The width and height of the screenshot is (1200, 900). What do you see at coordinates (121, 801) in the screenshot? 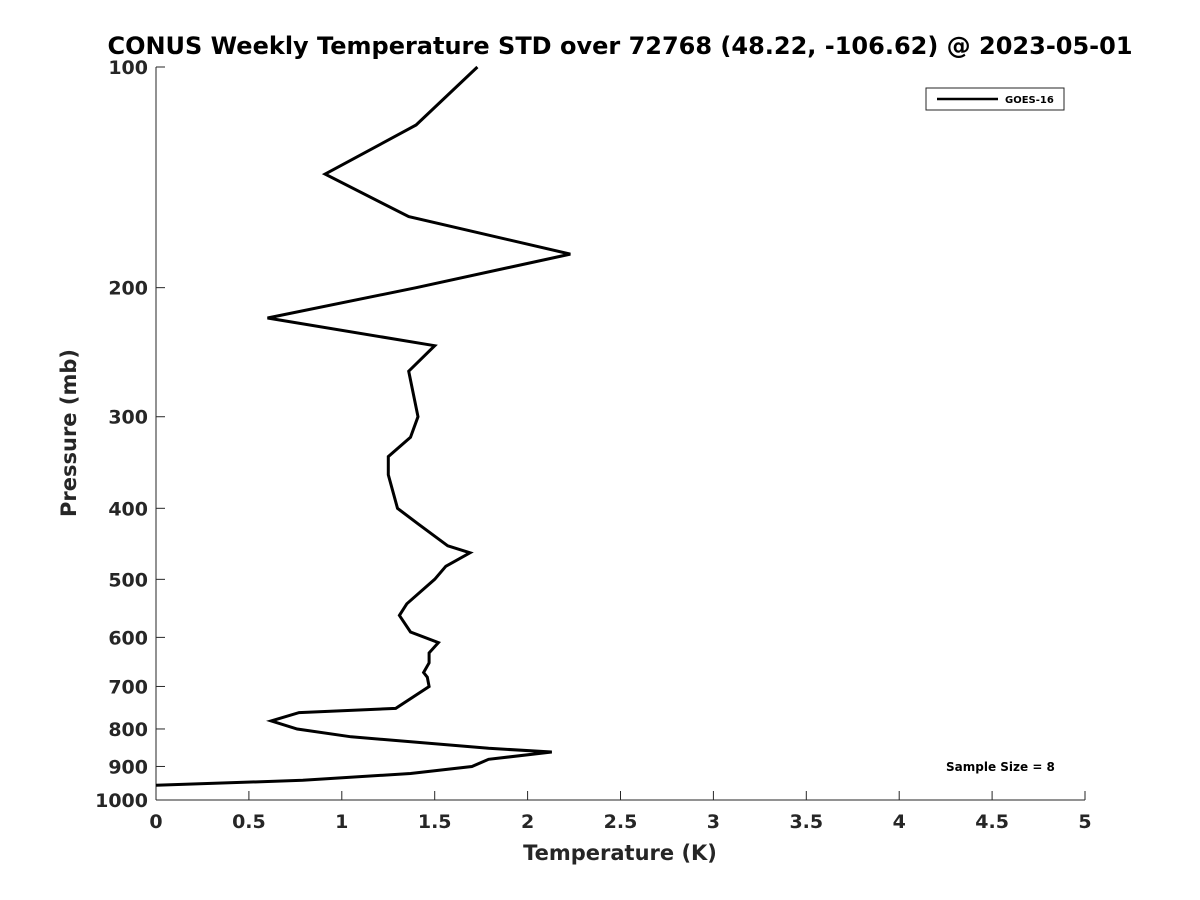
I see `y-tick-label: 1000` at bounding box center [121, 801].